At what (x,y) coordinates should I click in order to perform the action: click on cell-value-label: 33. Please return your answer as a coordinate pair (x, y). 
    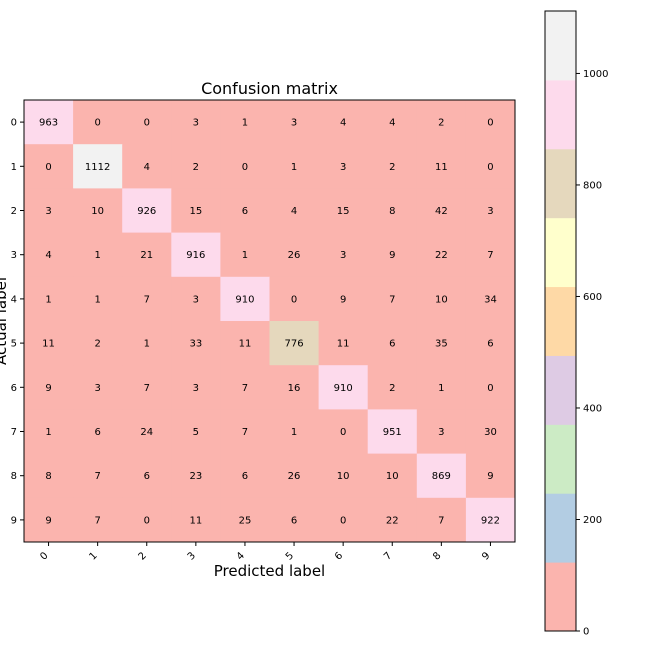
    Looking at the image, I should click on (195, 344).